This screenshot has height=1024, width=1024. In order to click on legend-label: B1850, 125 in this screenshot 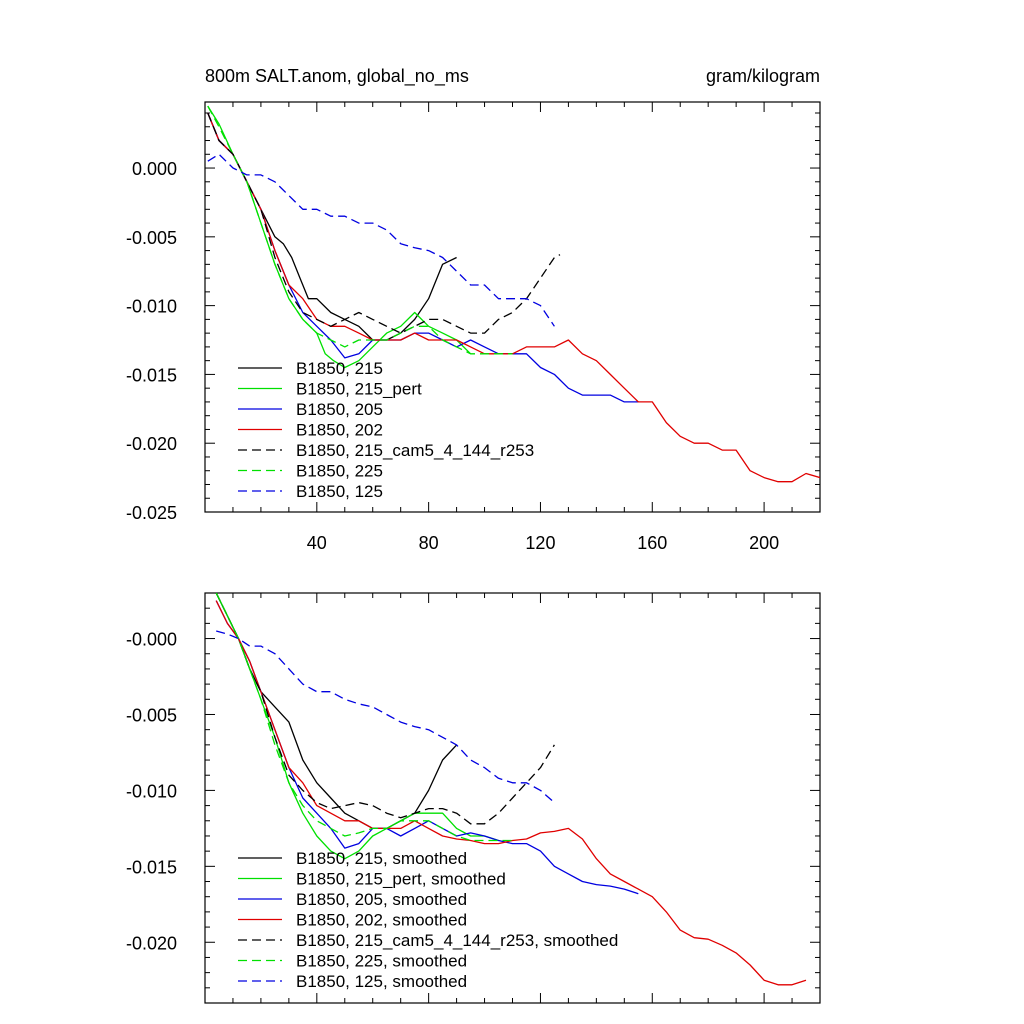, I will do `click(339, 491)`.